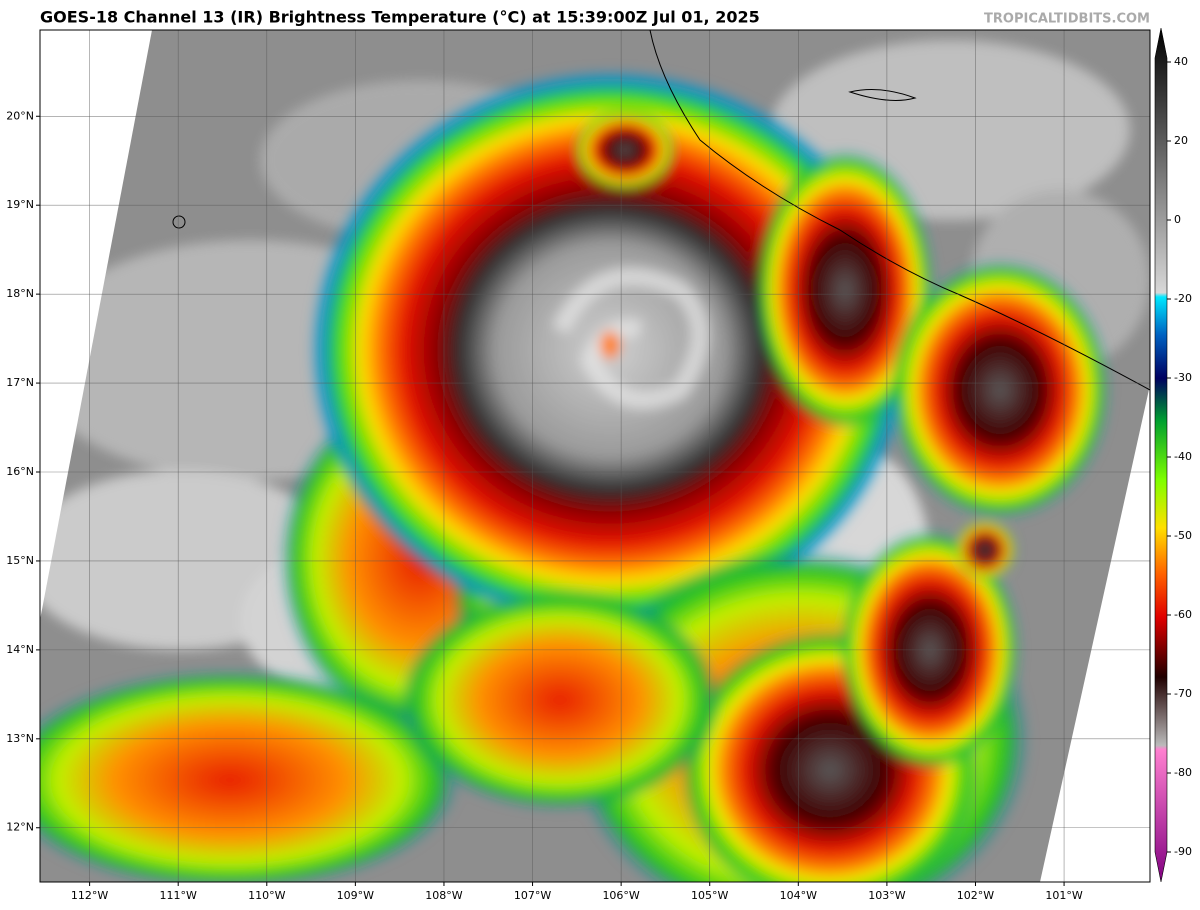  Describe the element at coordinates (532, 895) in the screenshot. I see `lon-tick-label: 107°W` at that location.